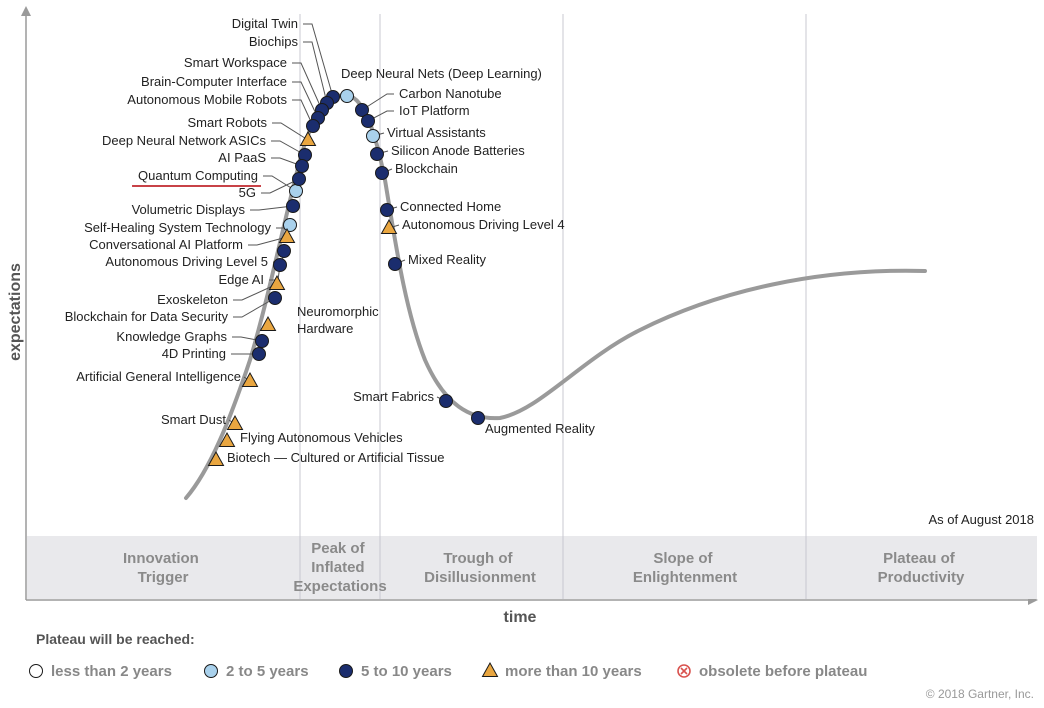  I want to click on leader-line-digital-twin, so click(318, 60).